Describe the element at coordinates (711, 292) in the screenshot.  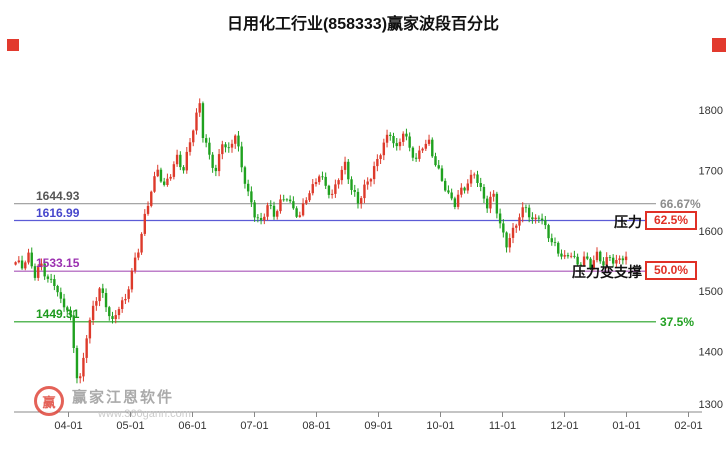
I see `y-axis-label: 1500` at that location.